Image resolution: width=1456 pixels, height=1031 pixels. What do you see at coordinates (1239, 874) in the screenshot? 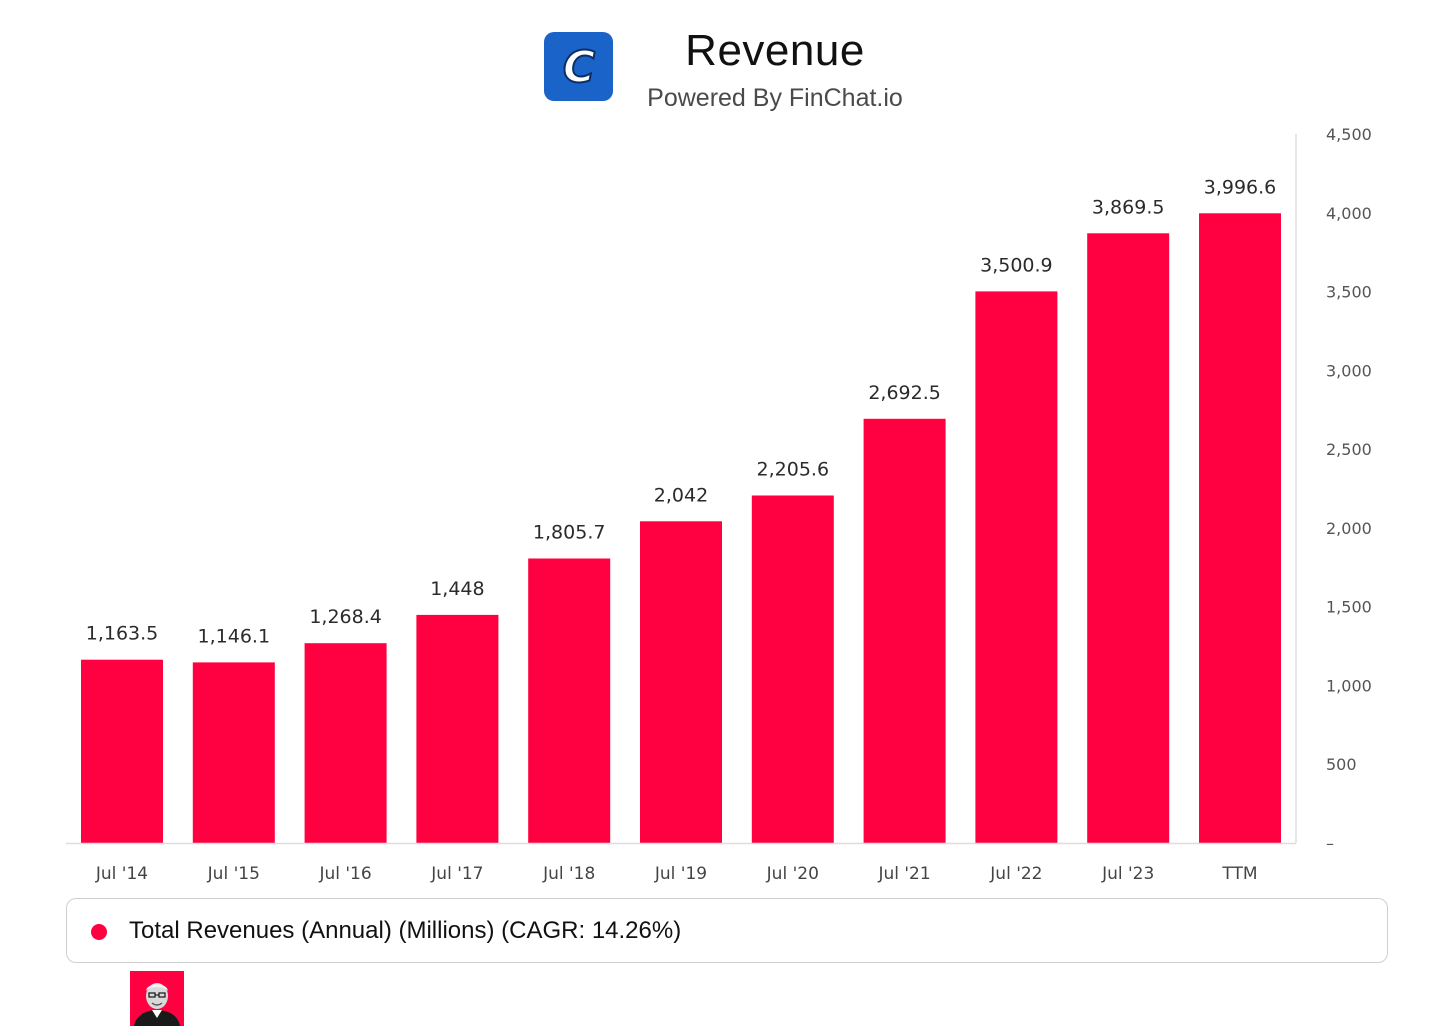
I see `x-tick-label-10: TTM` at bounding box center [1239, 874].